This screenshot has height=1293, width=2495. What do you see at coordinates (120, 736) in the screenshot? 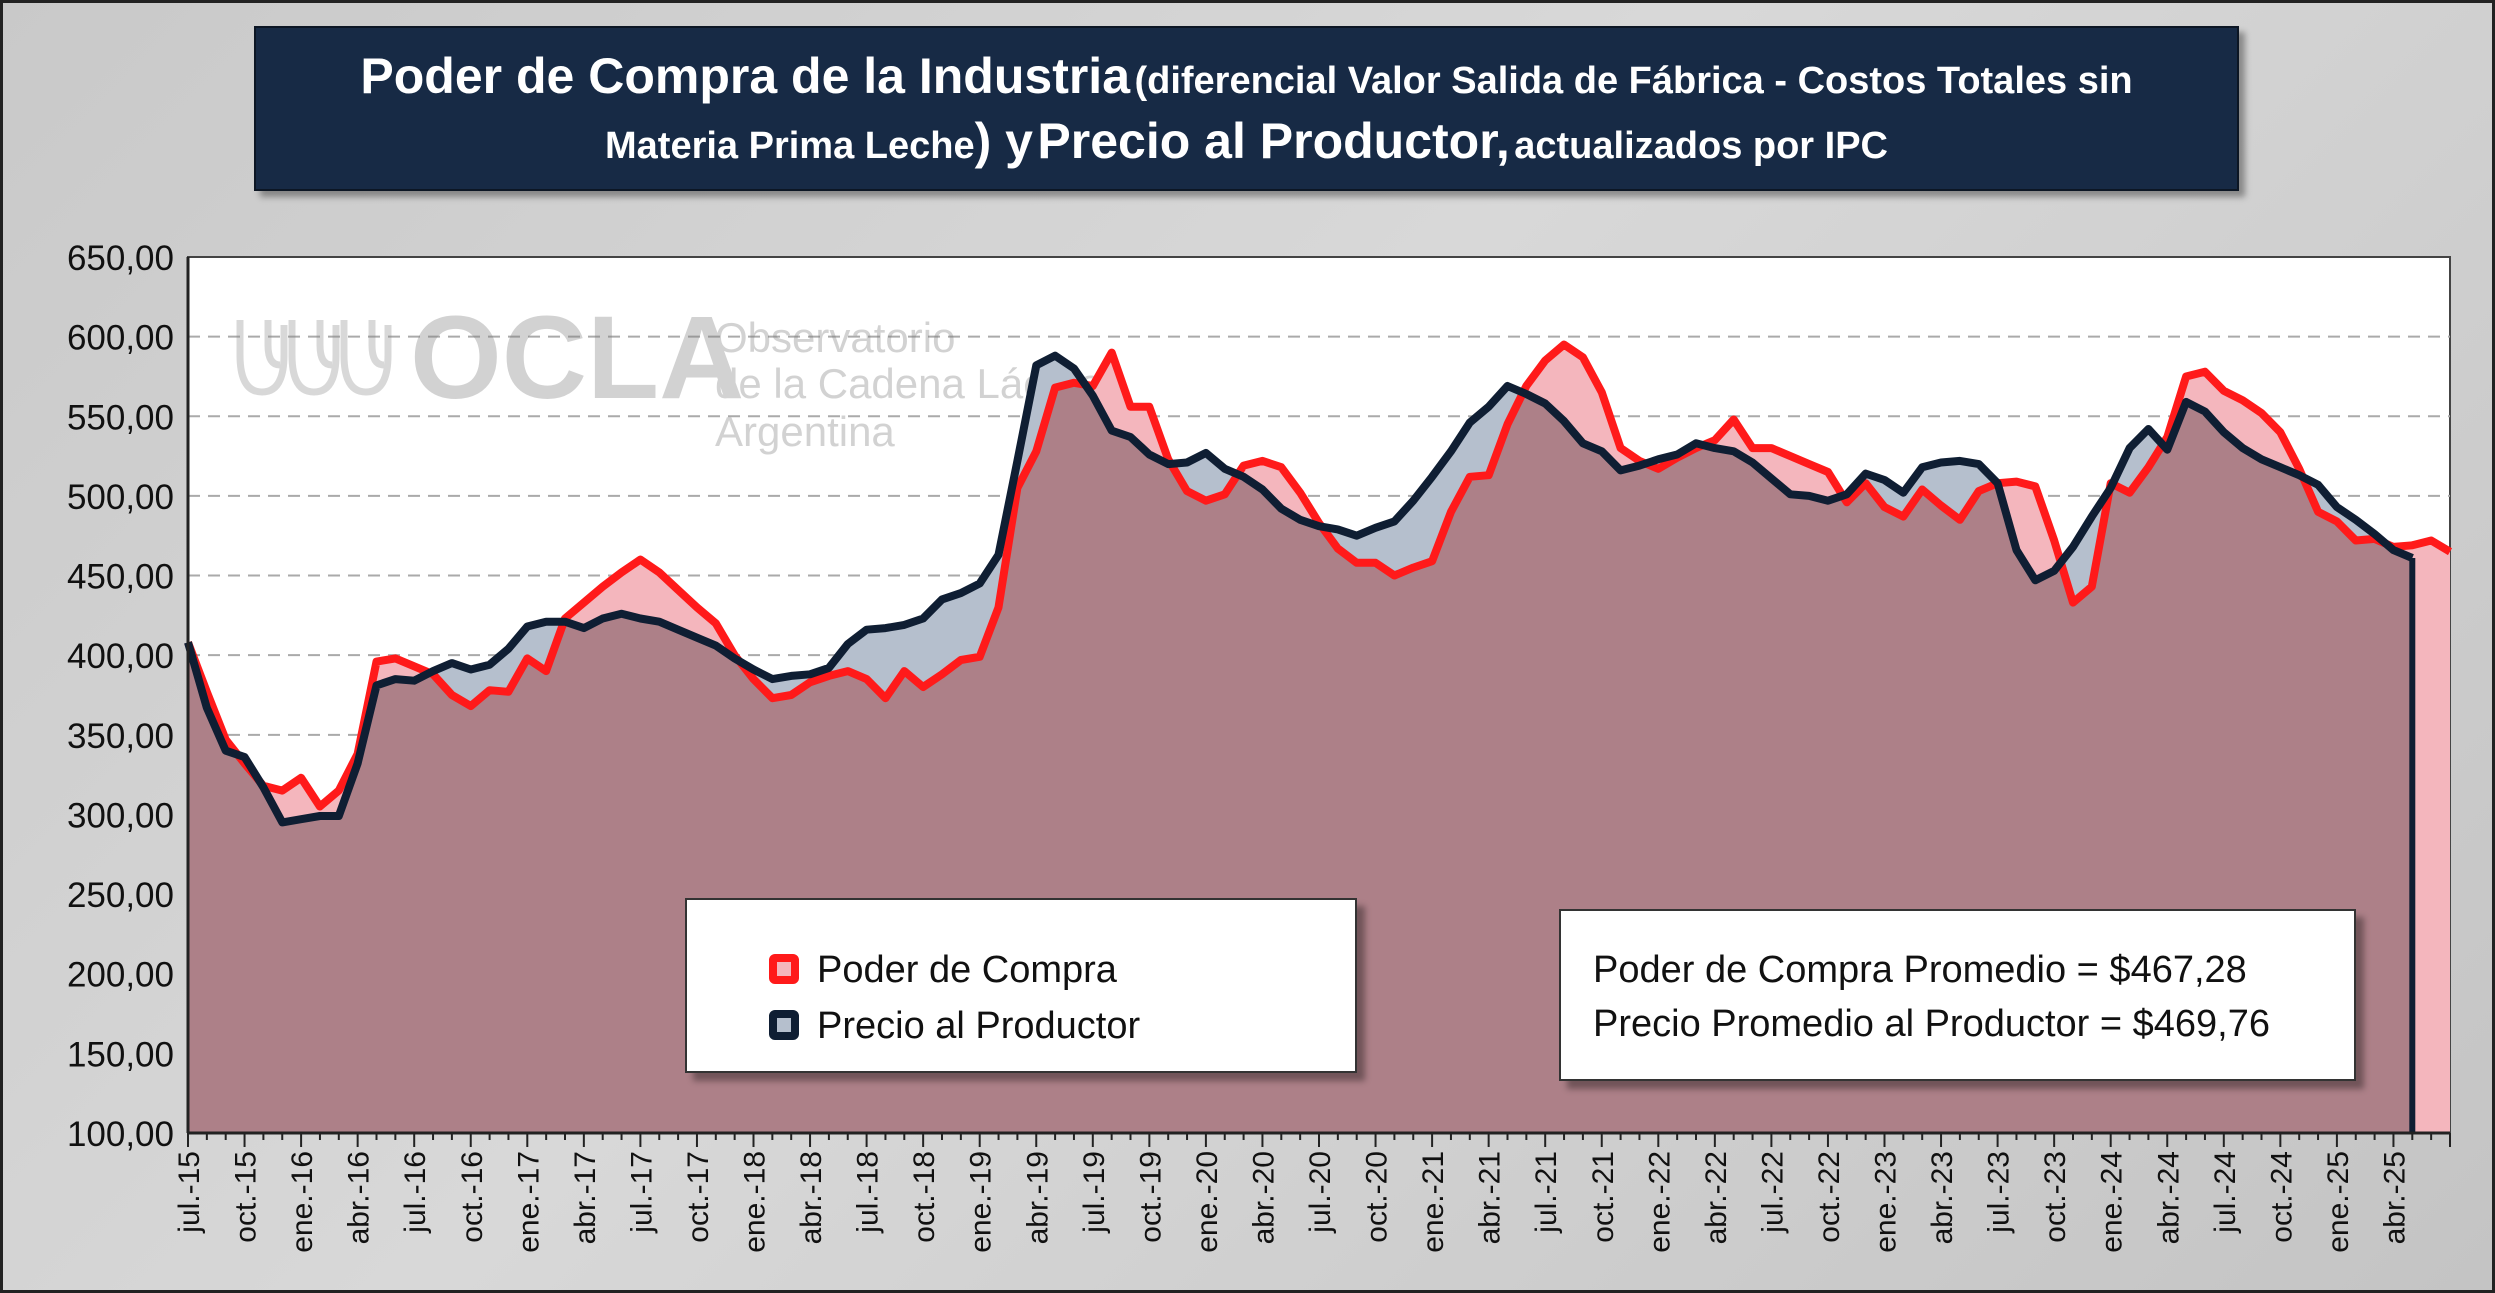
I see `y-tick-label: 350,00` at bounding box center [120, 736].